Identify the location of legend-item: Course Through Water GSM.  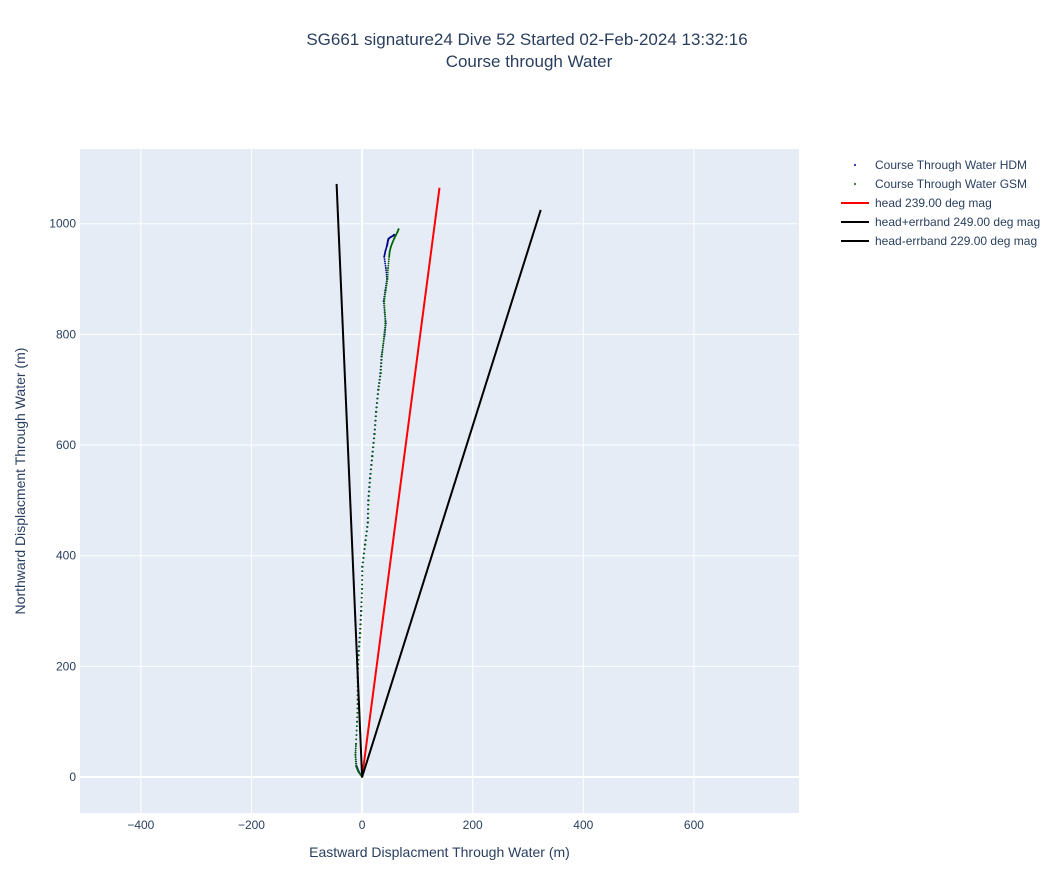
(940, 184).